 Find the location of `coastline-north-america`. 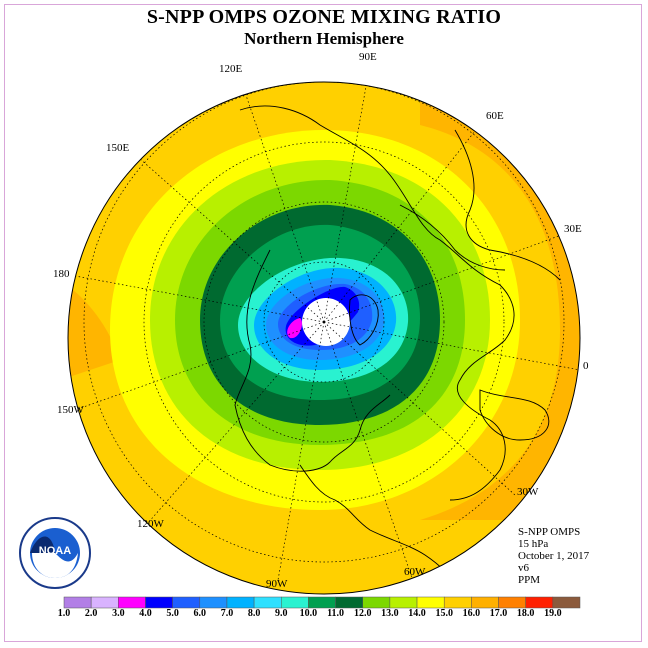

coastline-north-america is located at coordinates (312, 360).